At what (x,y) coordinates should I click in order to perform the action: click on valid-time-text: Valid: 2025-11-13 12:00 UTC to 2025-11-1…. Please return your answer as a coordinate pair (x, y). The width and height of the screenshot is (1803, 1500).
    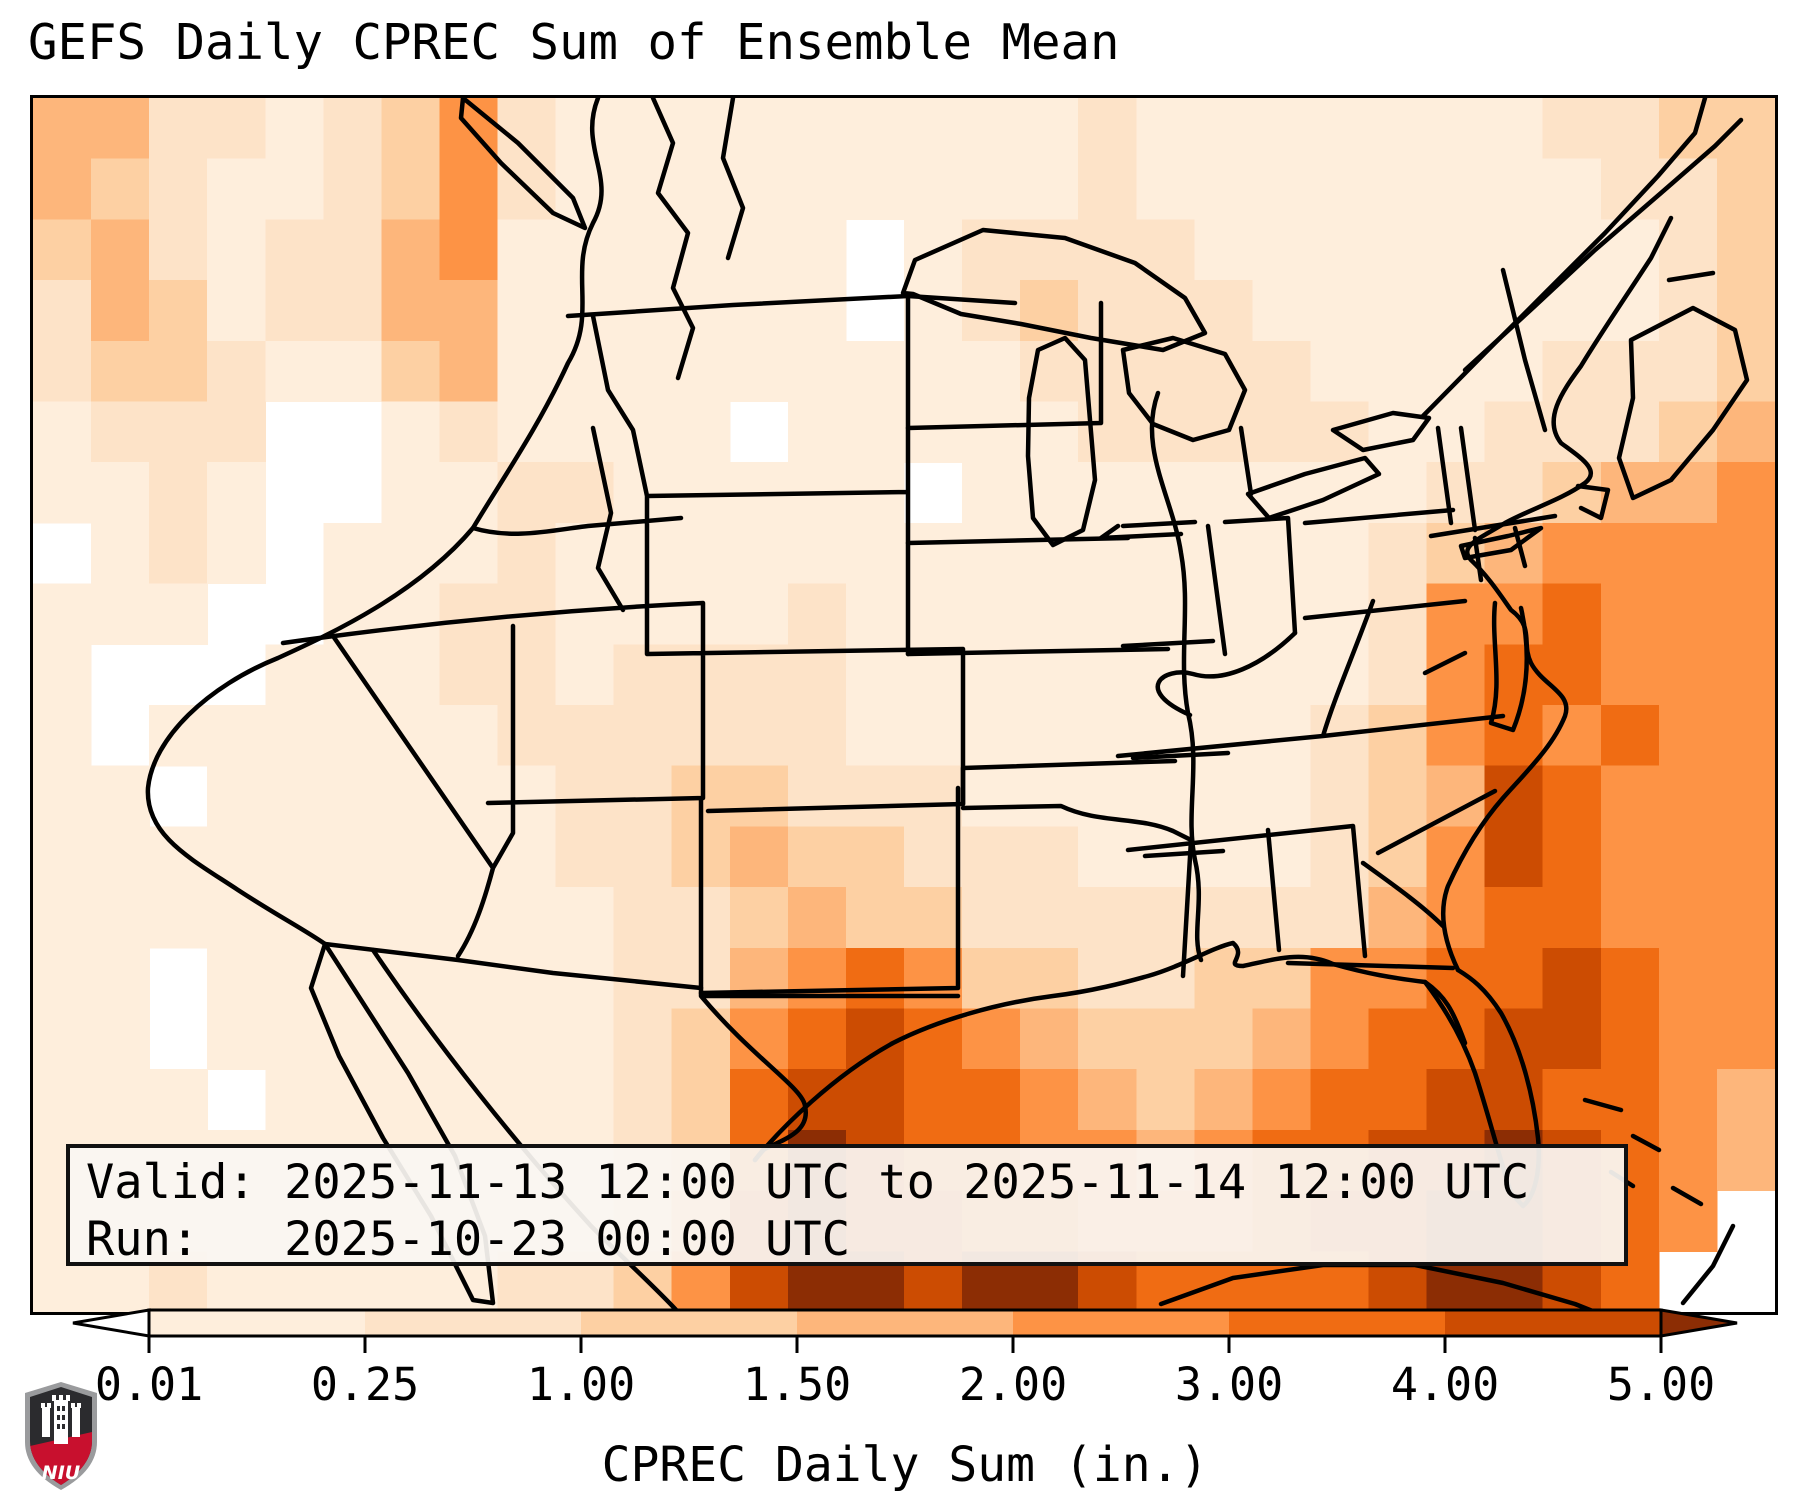
    Looking at the image, I should click on (808, 1182).